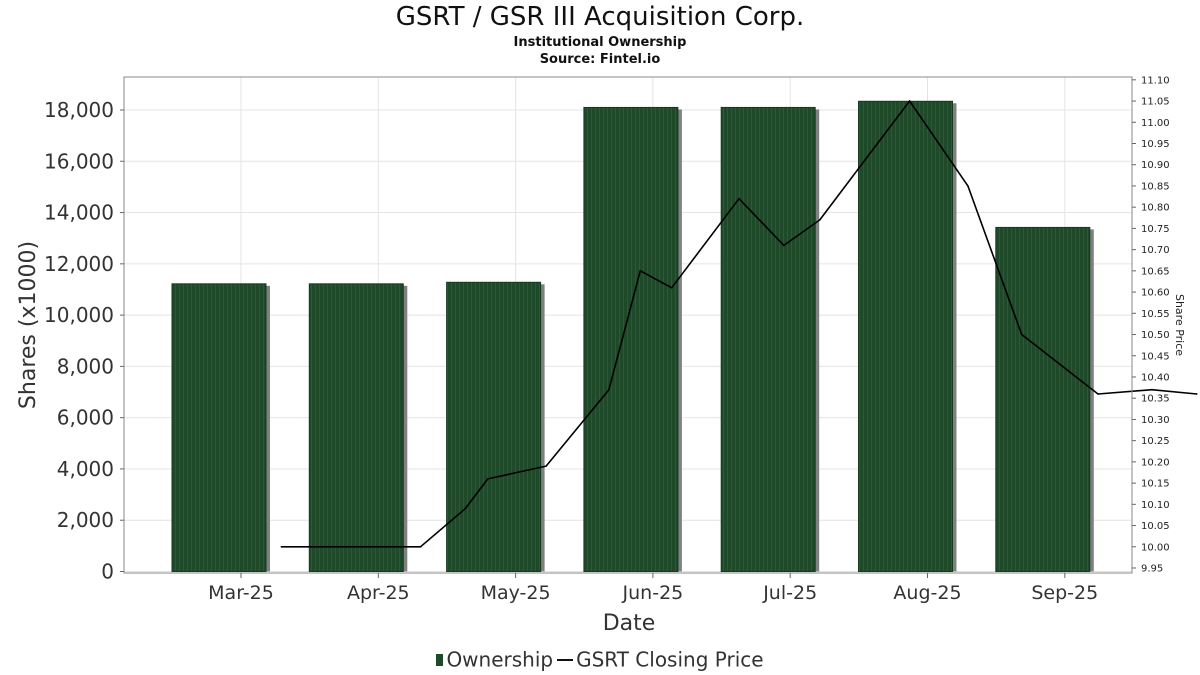 The image size is (1200, 675). I want to click on y2-tick-label: 10.85, so click(1155, 186).